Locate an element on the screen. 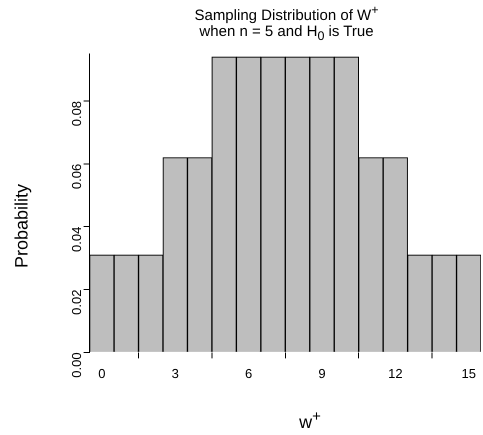  y-tick-label: 0.02 is located at coordinates (76, 302).